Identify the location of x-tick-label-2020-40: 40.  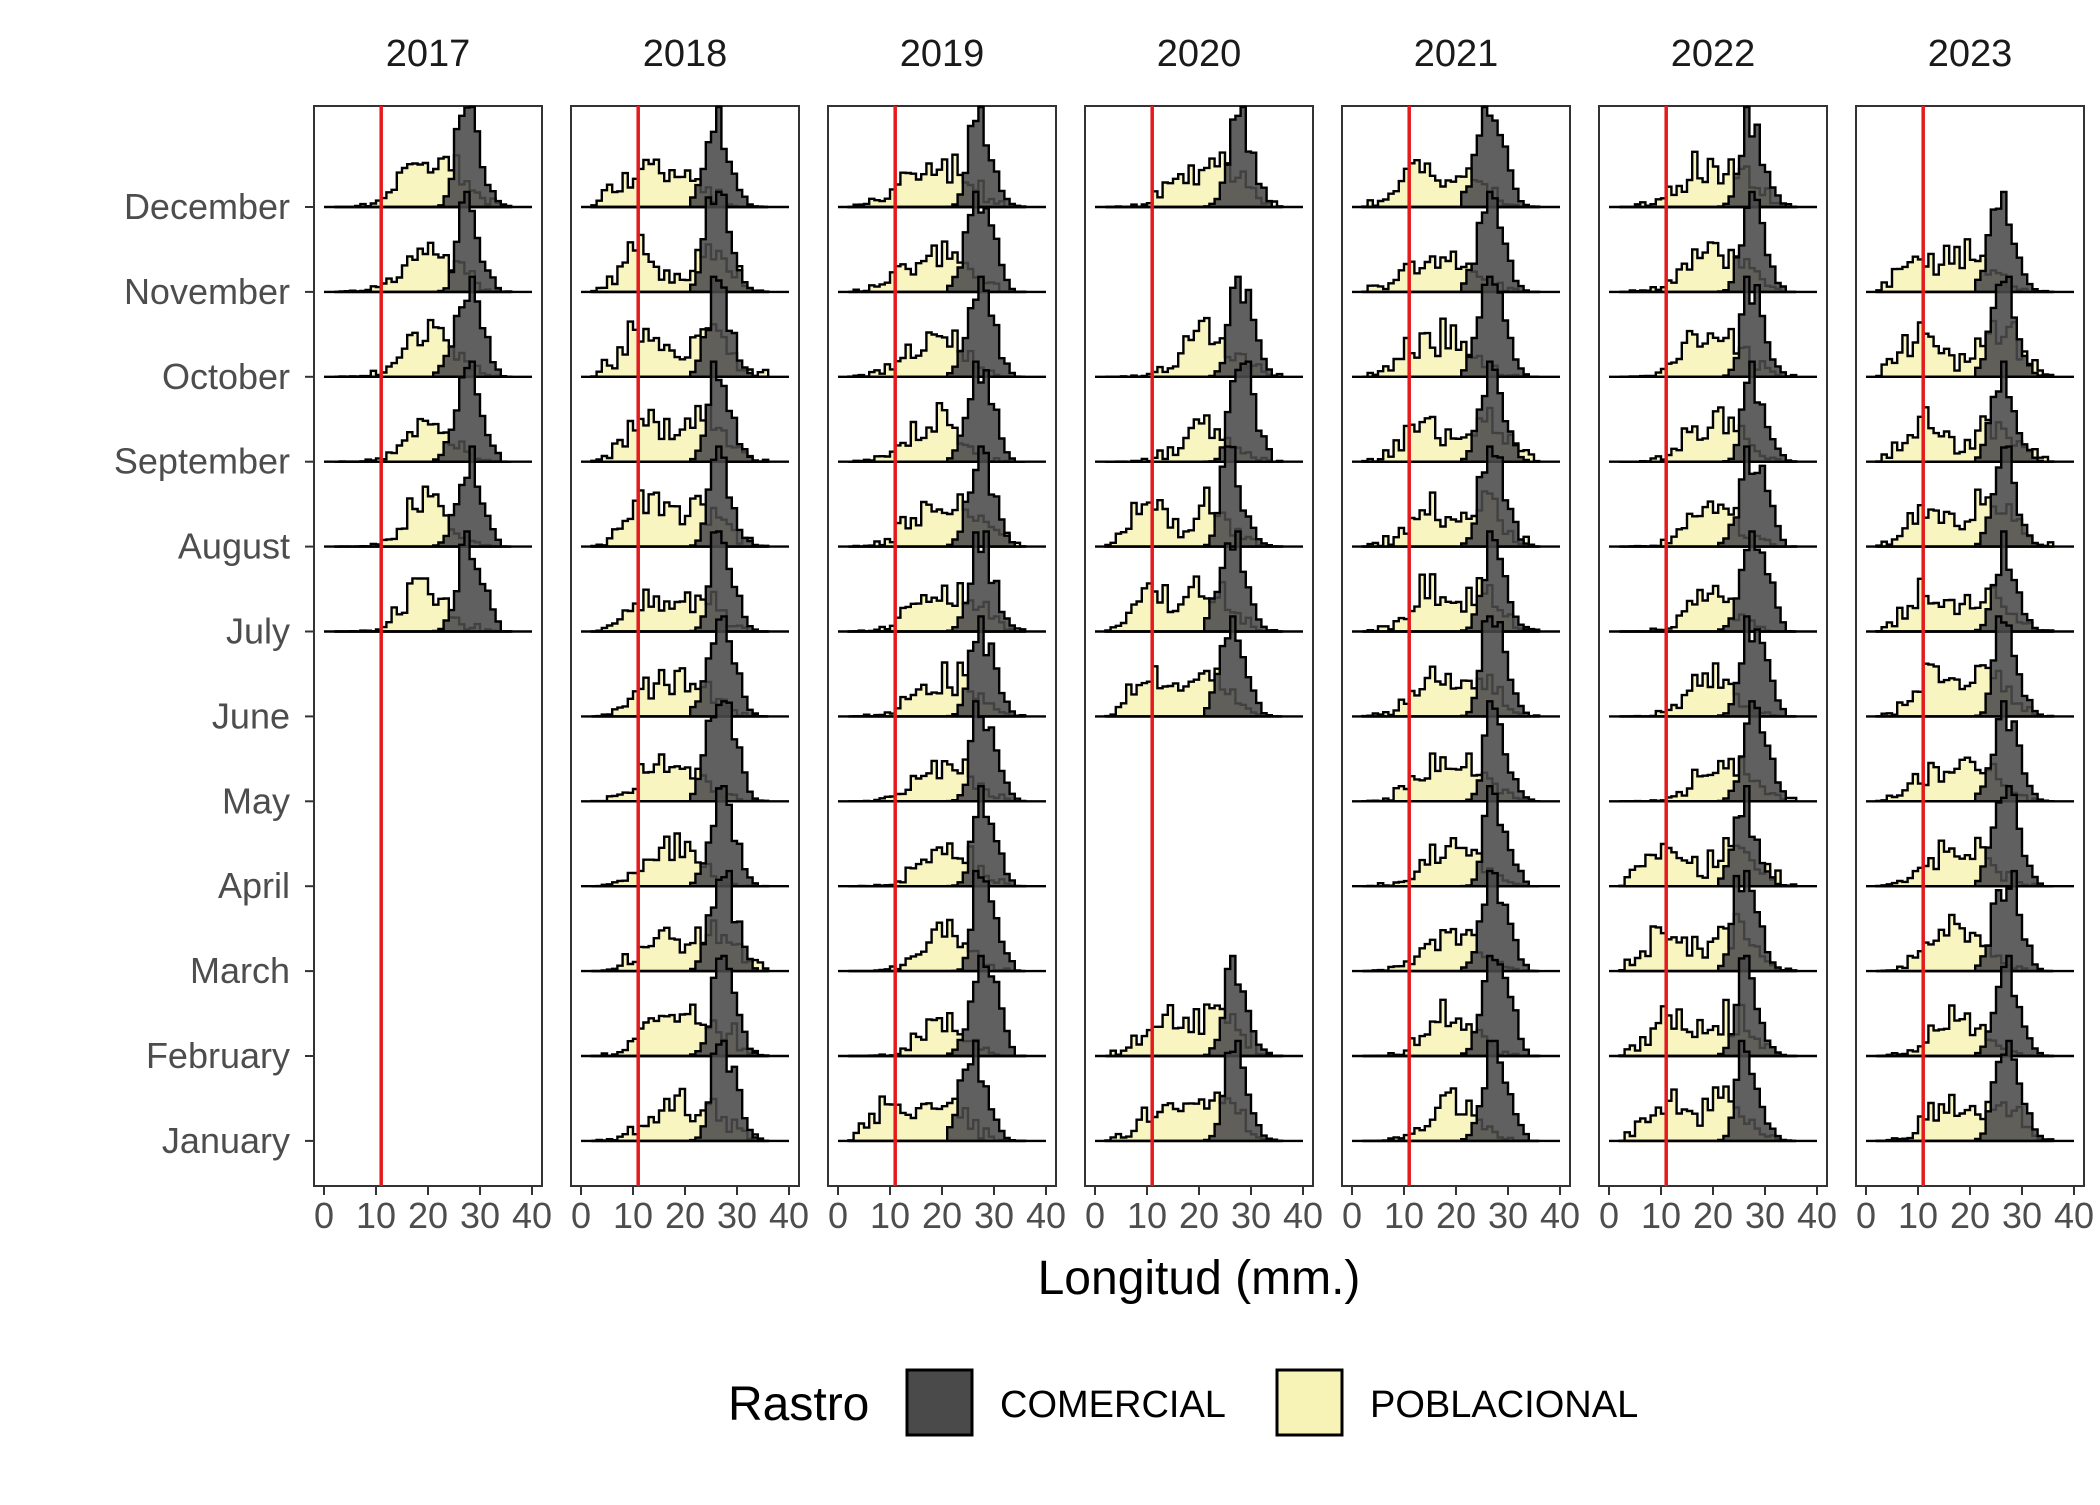
(1303, 1215).